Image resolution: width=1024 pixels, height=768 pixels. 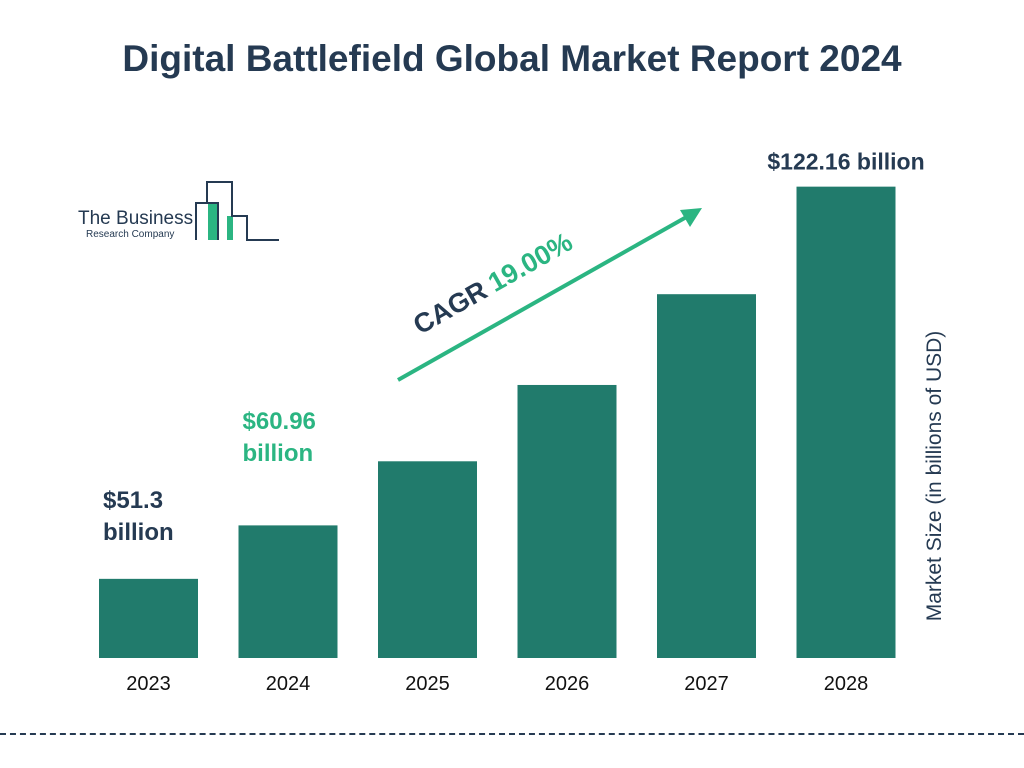 What do you see at coordinates (544, 297) in the screenshot?
I see `cagr-arrow-line` at bounding box center [544, 297].